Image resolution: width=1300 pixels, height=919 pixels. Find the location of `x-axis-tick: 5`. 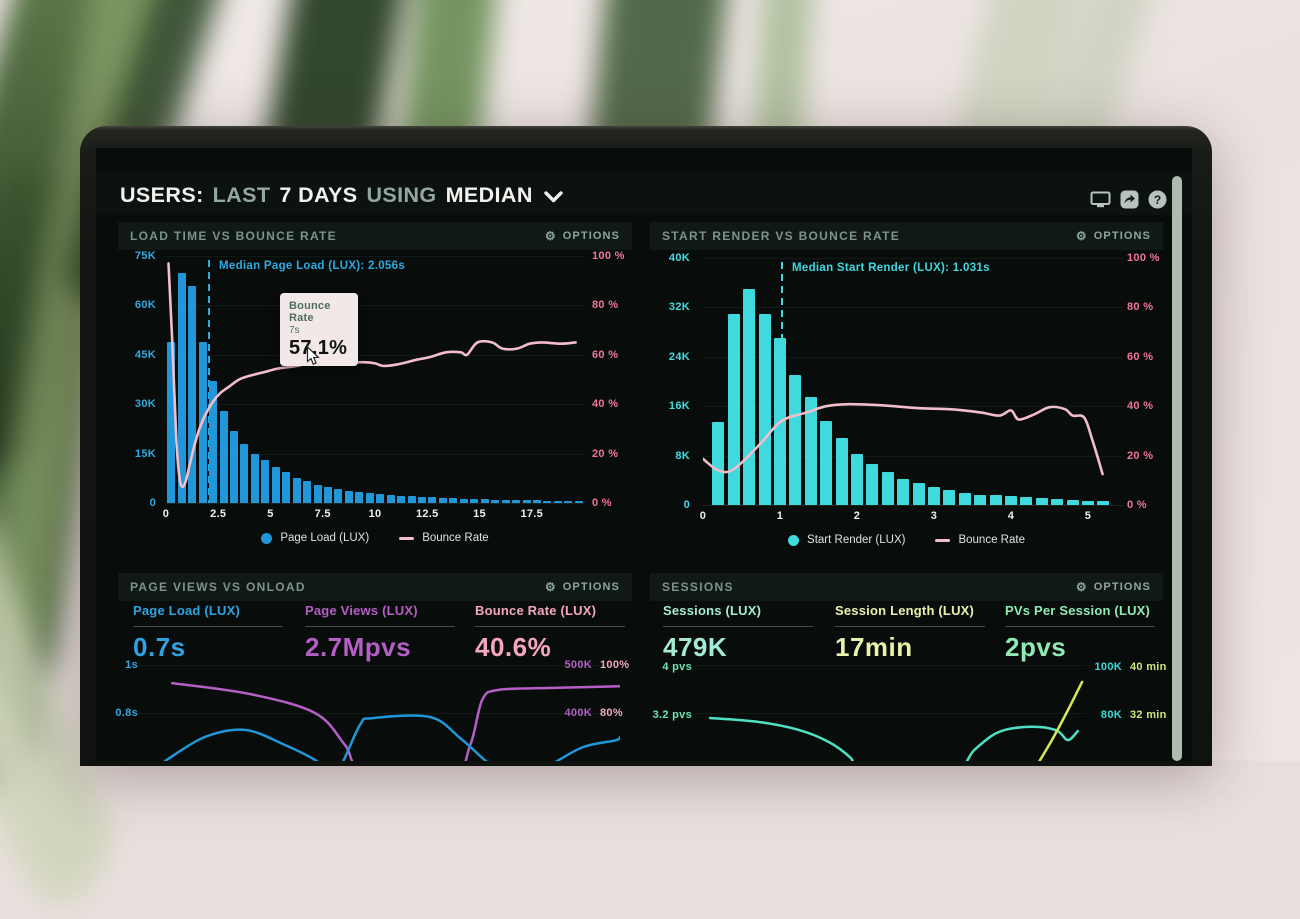

x-axis-tick: 5 is located at coordinates (270, 514).